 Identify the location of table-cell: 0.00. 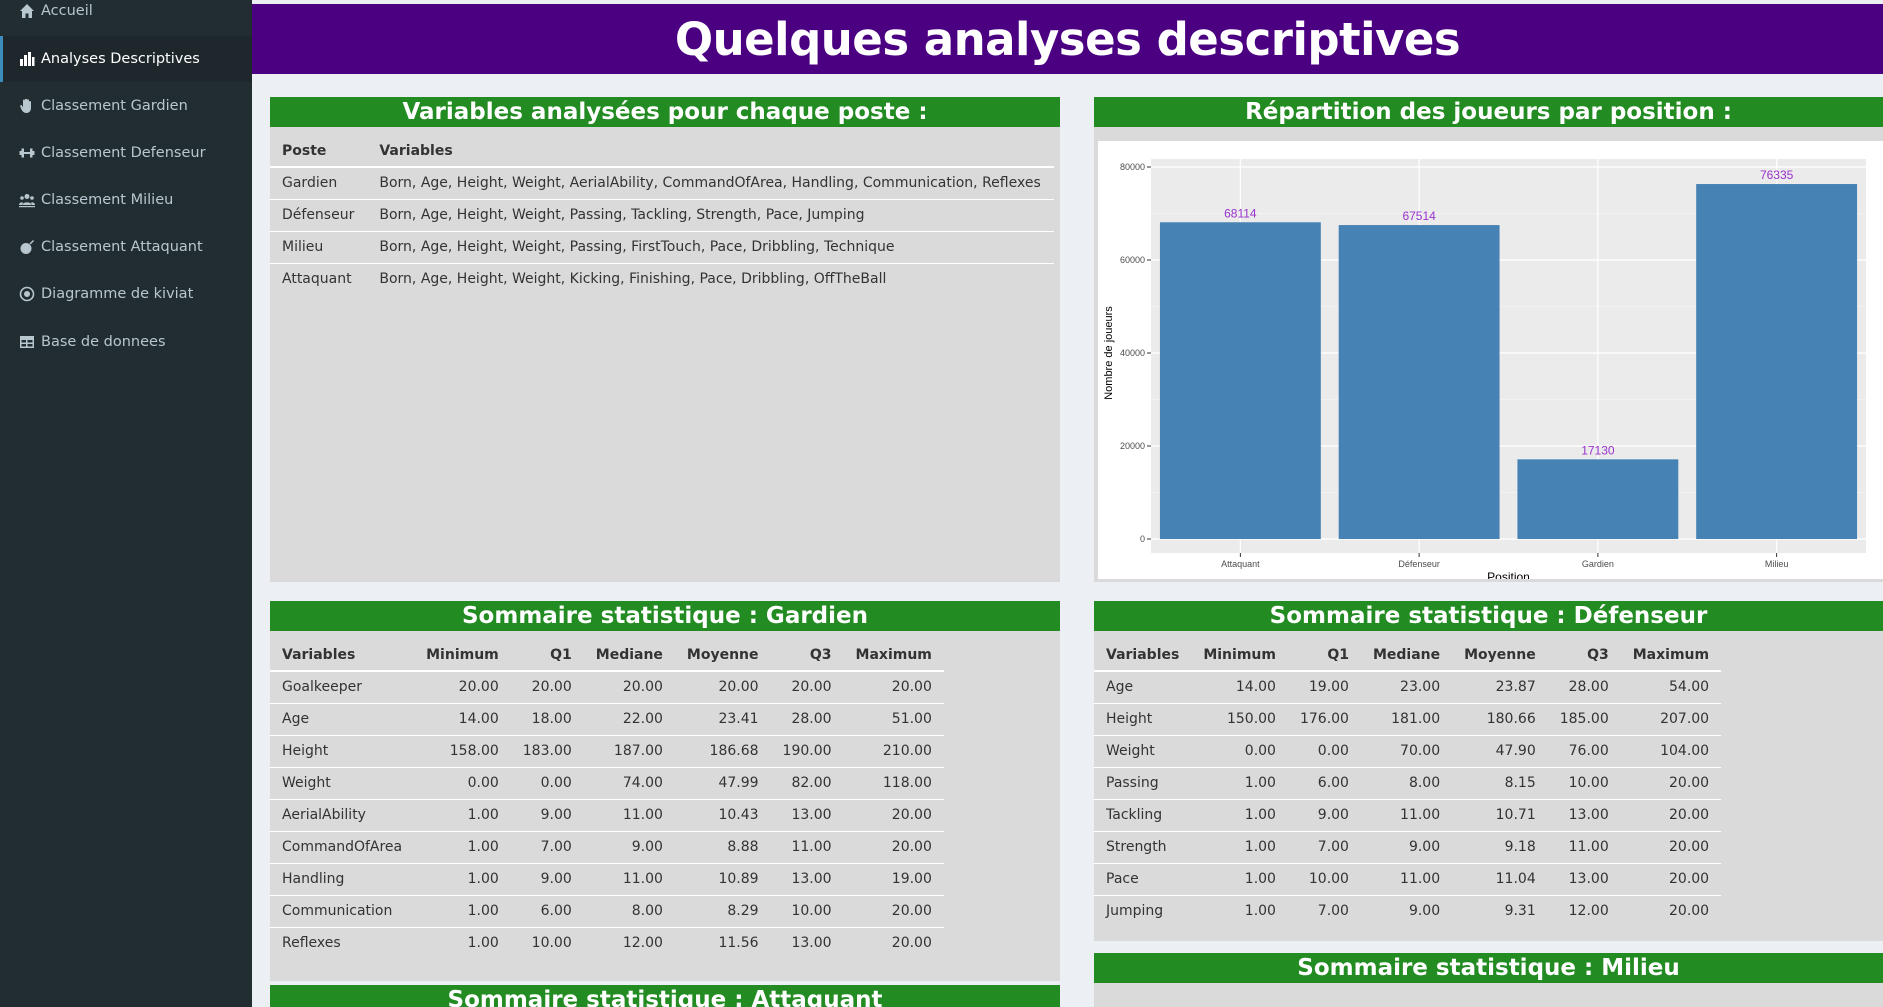
(1324, 750).